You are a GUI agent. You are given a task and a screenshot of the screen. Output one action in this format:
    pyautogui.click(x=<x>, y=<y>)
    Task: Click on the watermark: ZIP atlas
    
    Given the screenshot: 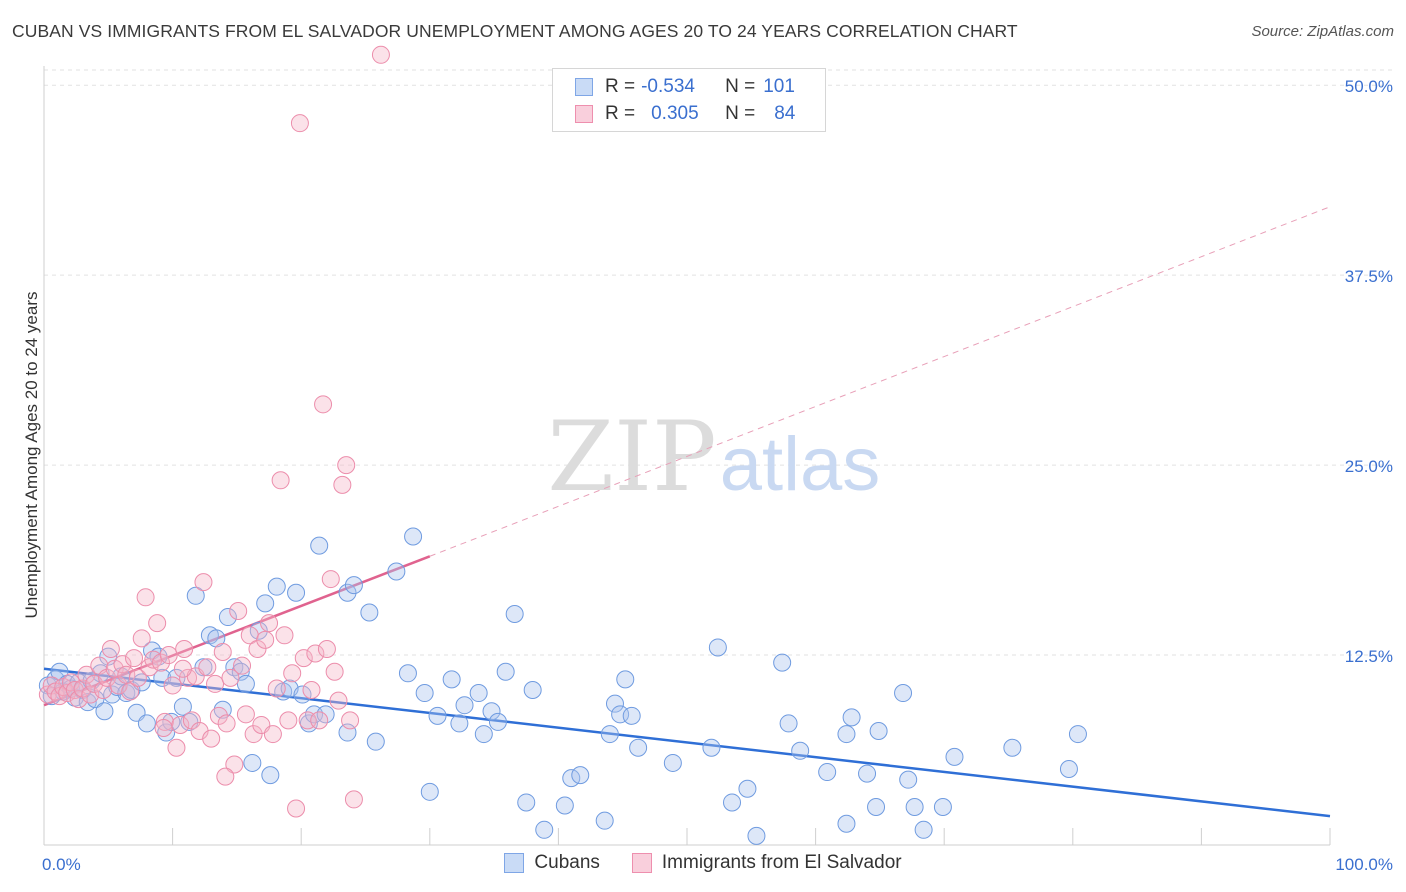 What is the action you would take?
    pyautogui.click(x=713, y=457)
    